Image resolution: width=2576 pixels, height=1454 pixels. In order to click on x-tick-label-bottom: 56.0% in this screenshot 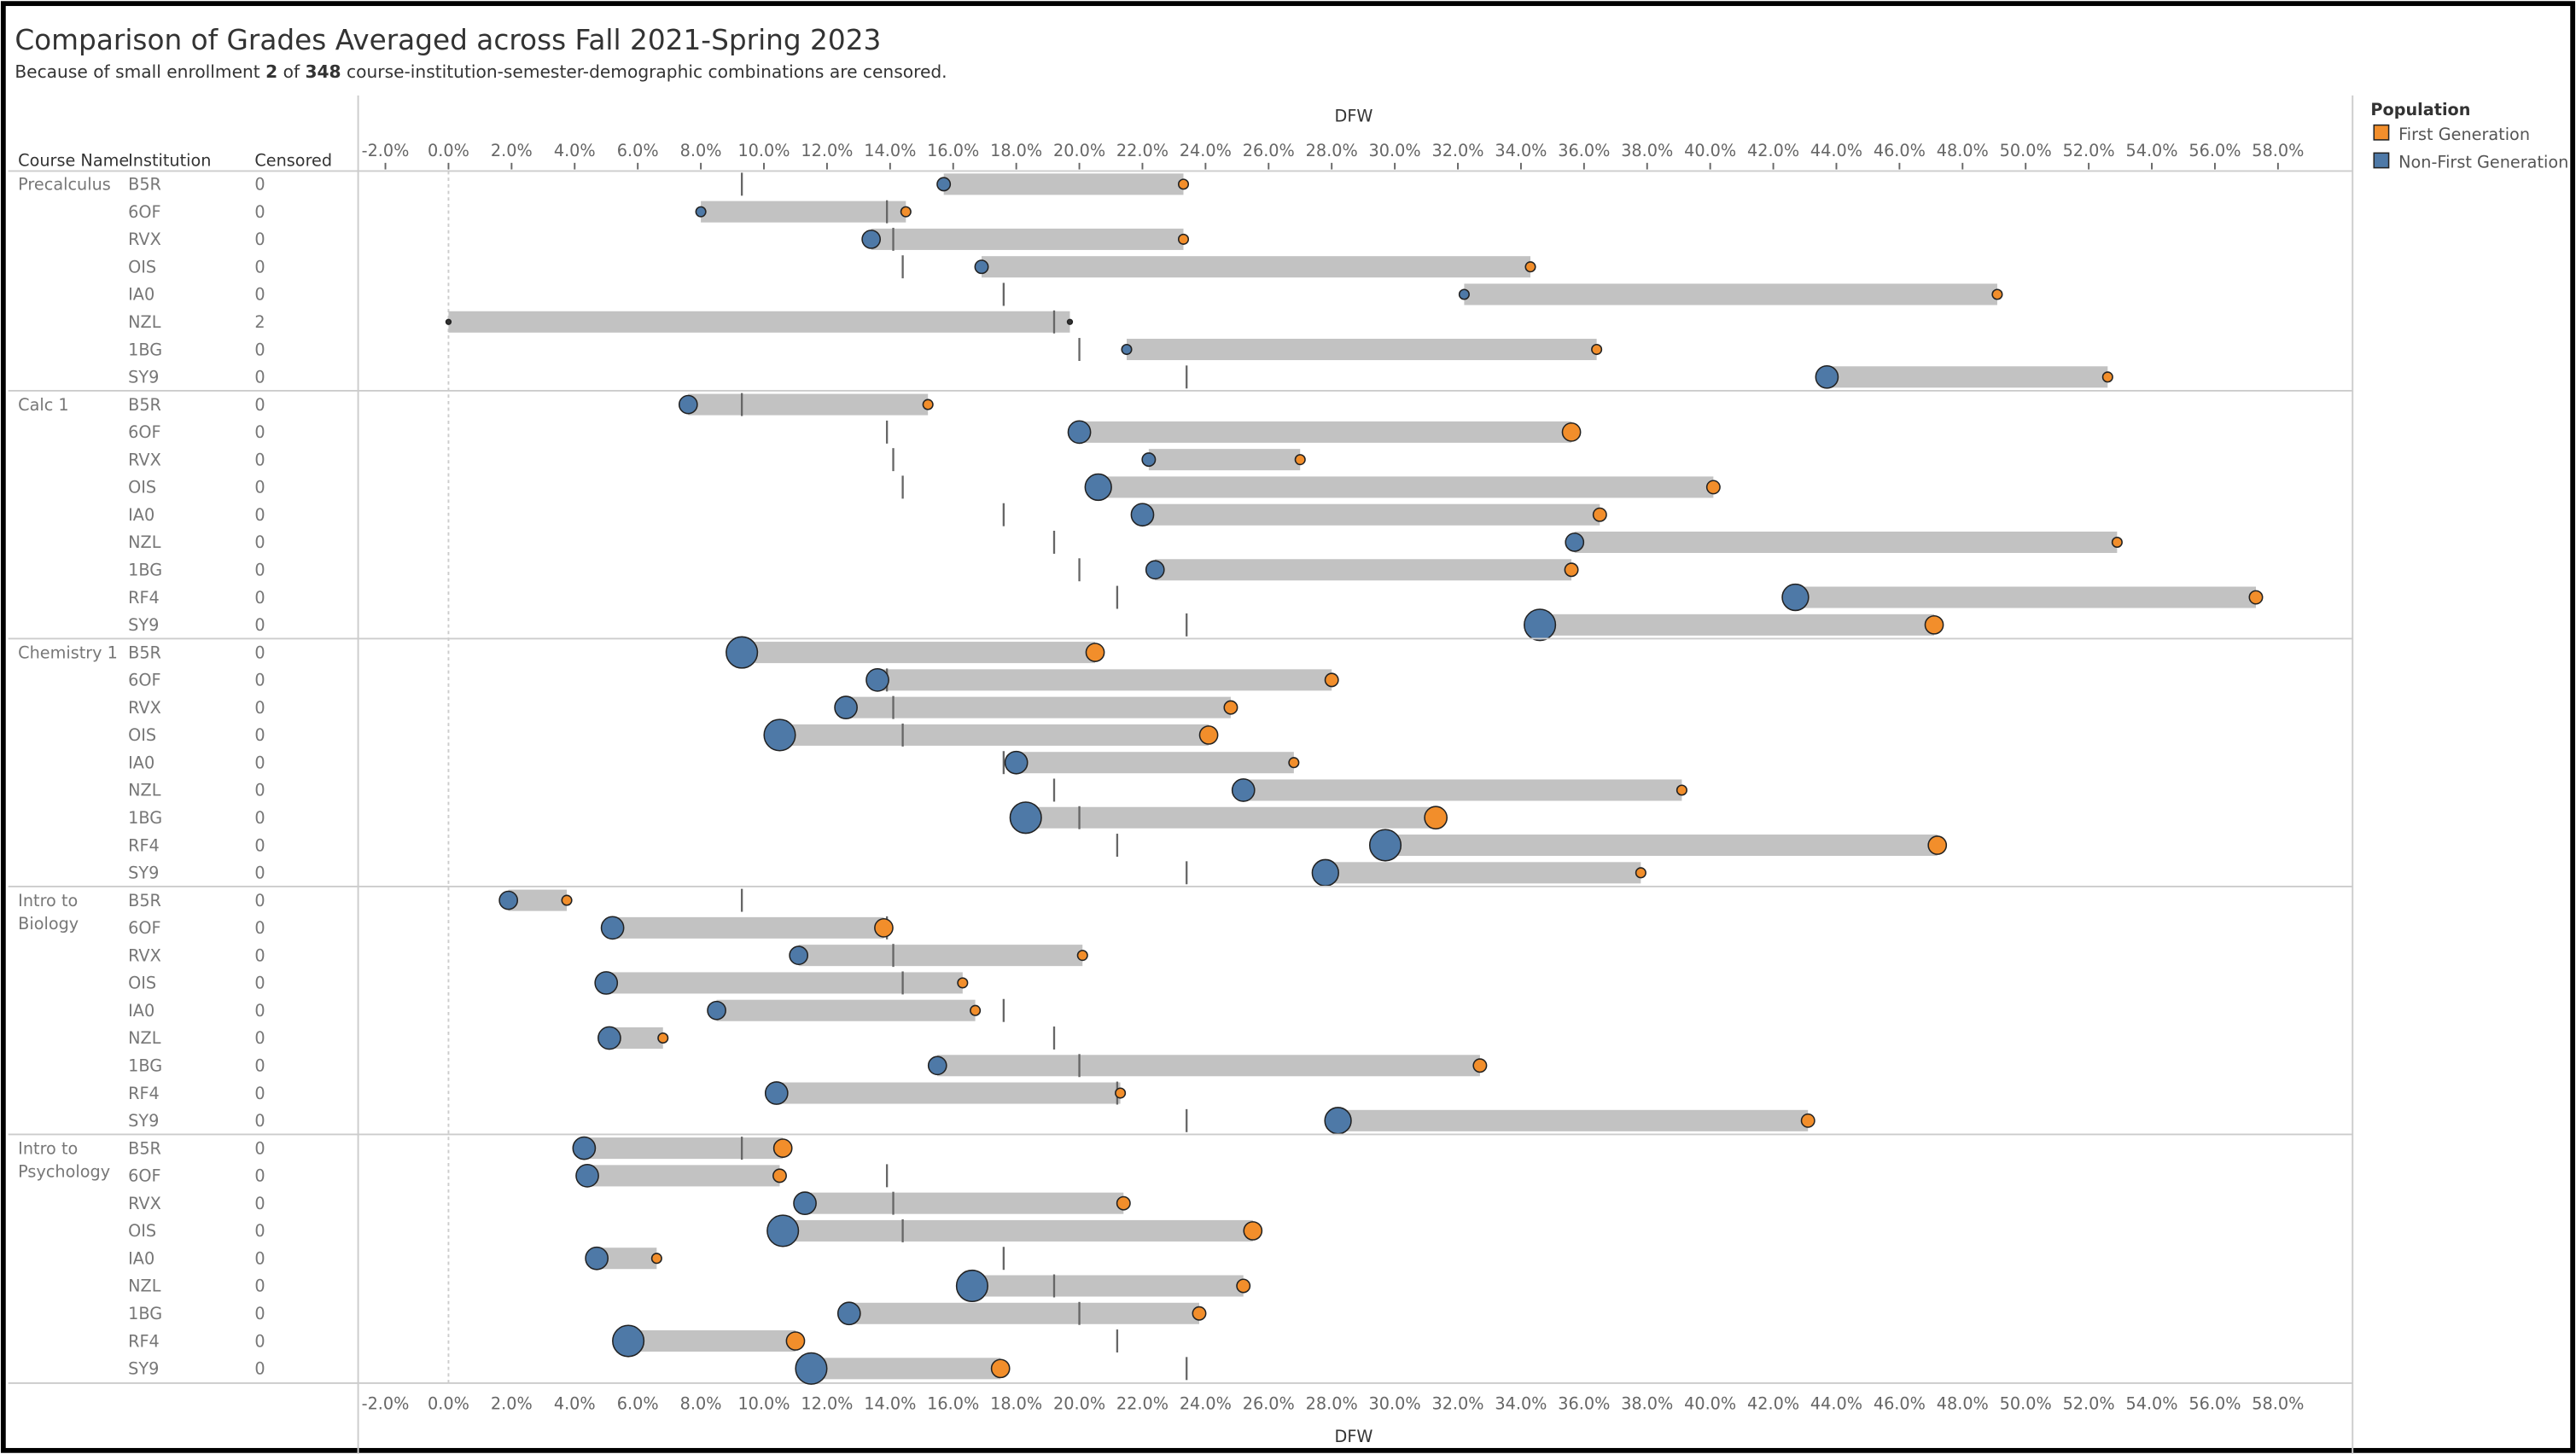, I will do `click(2214, 1404)`.